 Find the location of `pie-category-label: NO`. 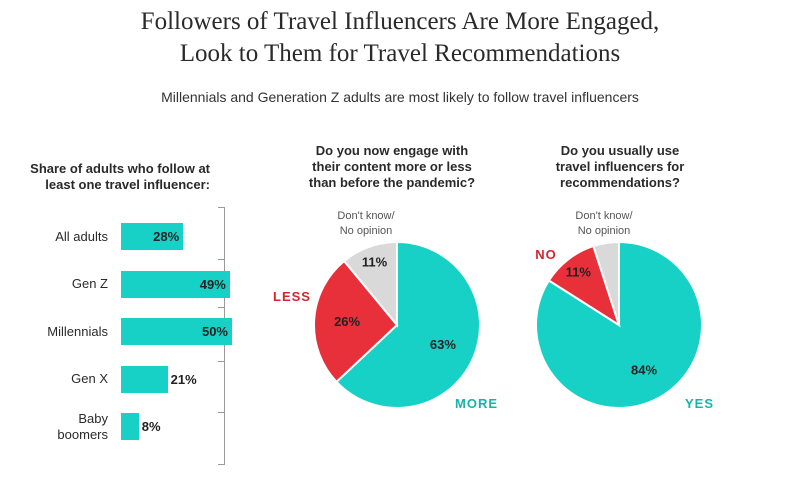

pie-category-label: NO is located at coordinates (546, 254).